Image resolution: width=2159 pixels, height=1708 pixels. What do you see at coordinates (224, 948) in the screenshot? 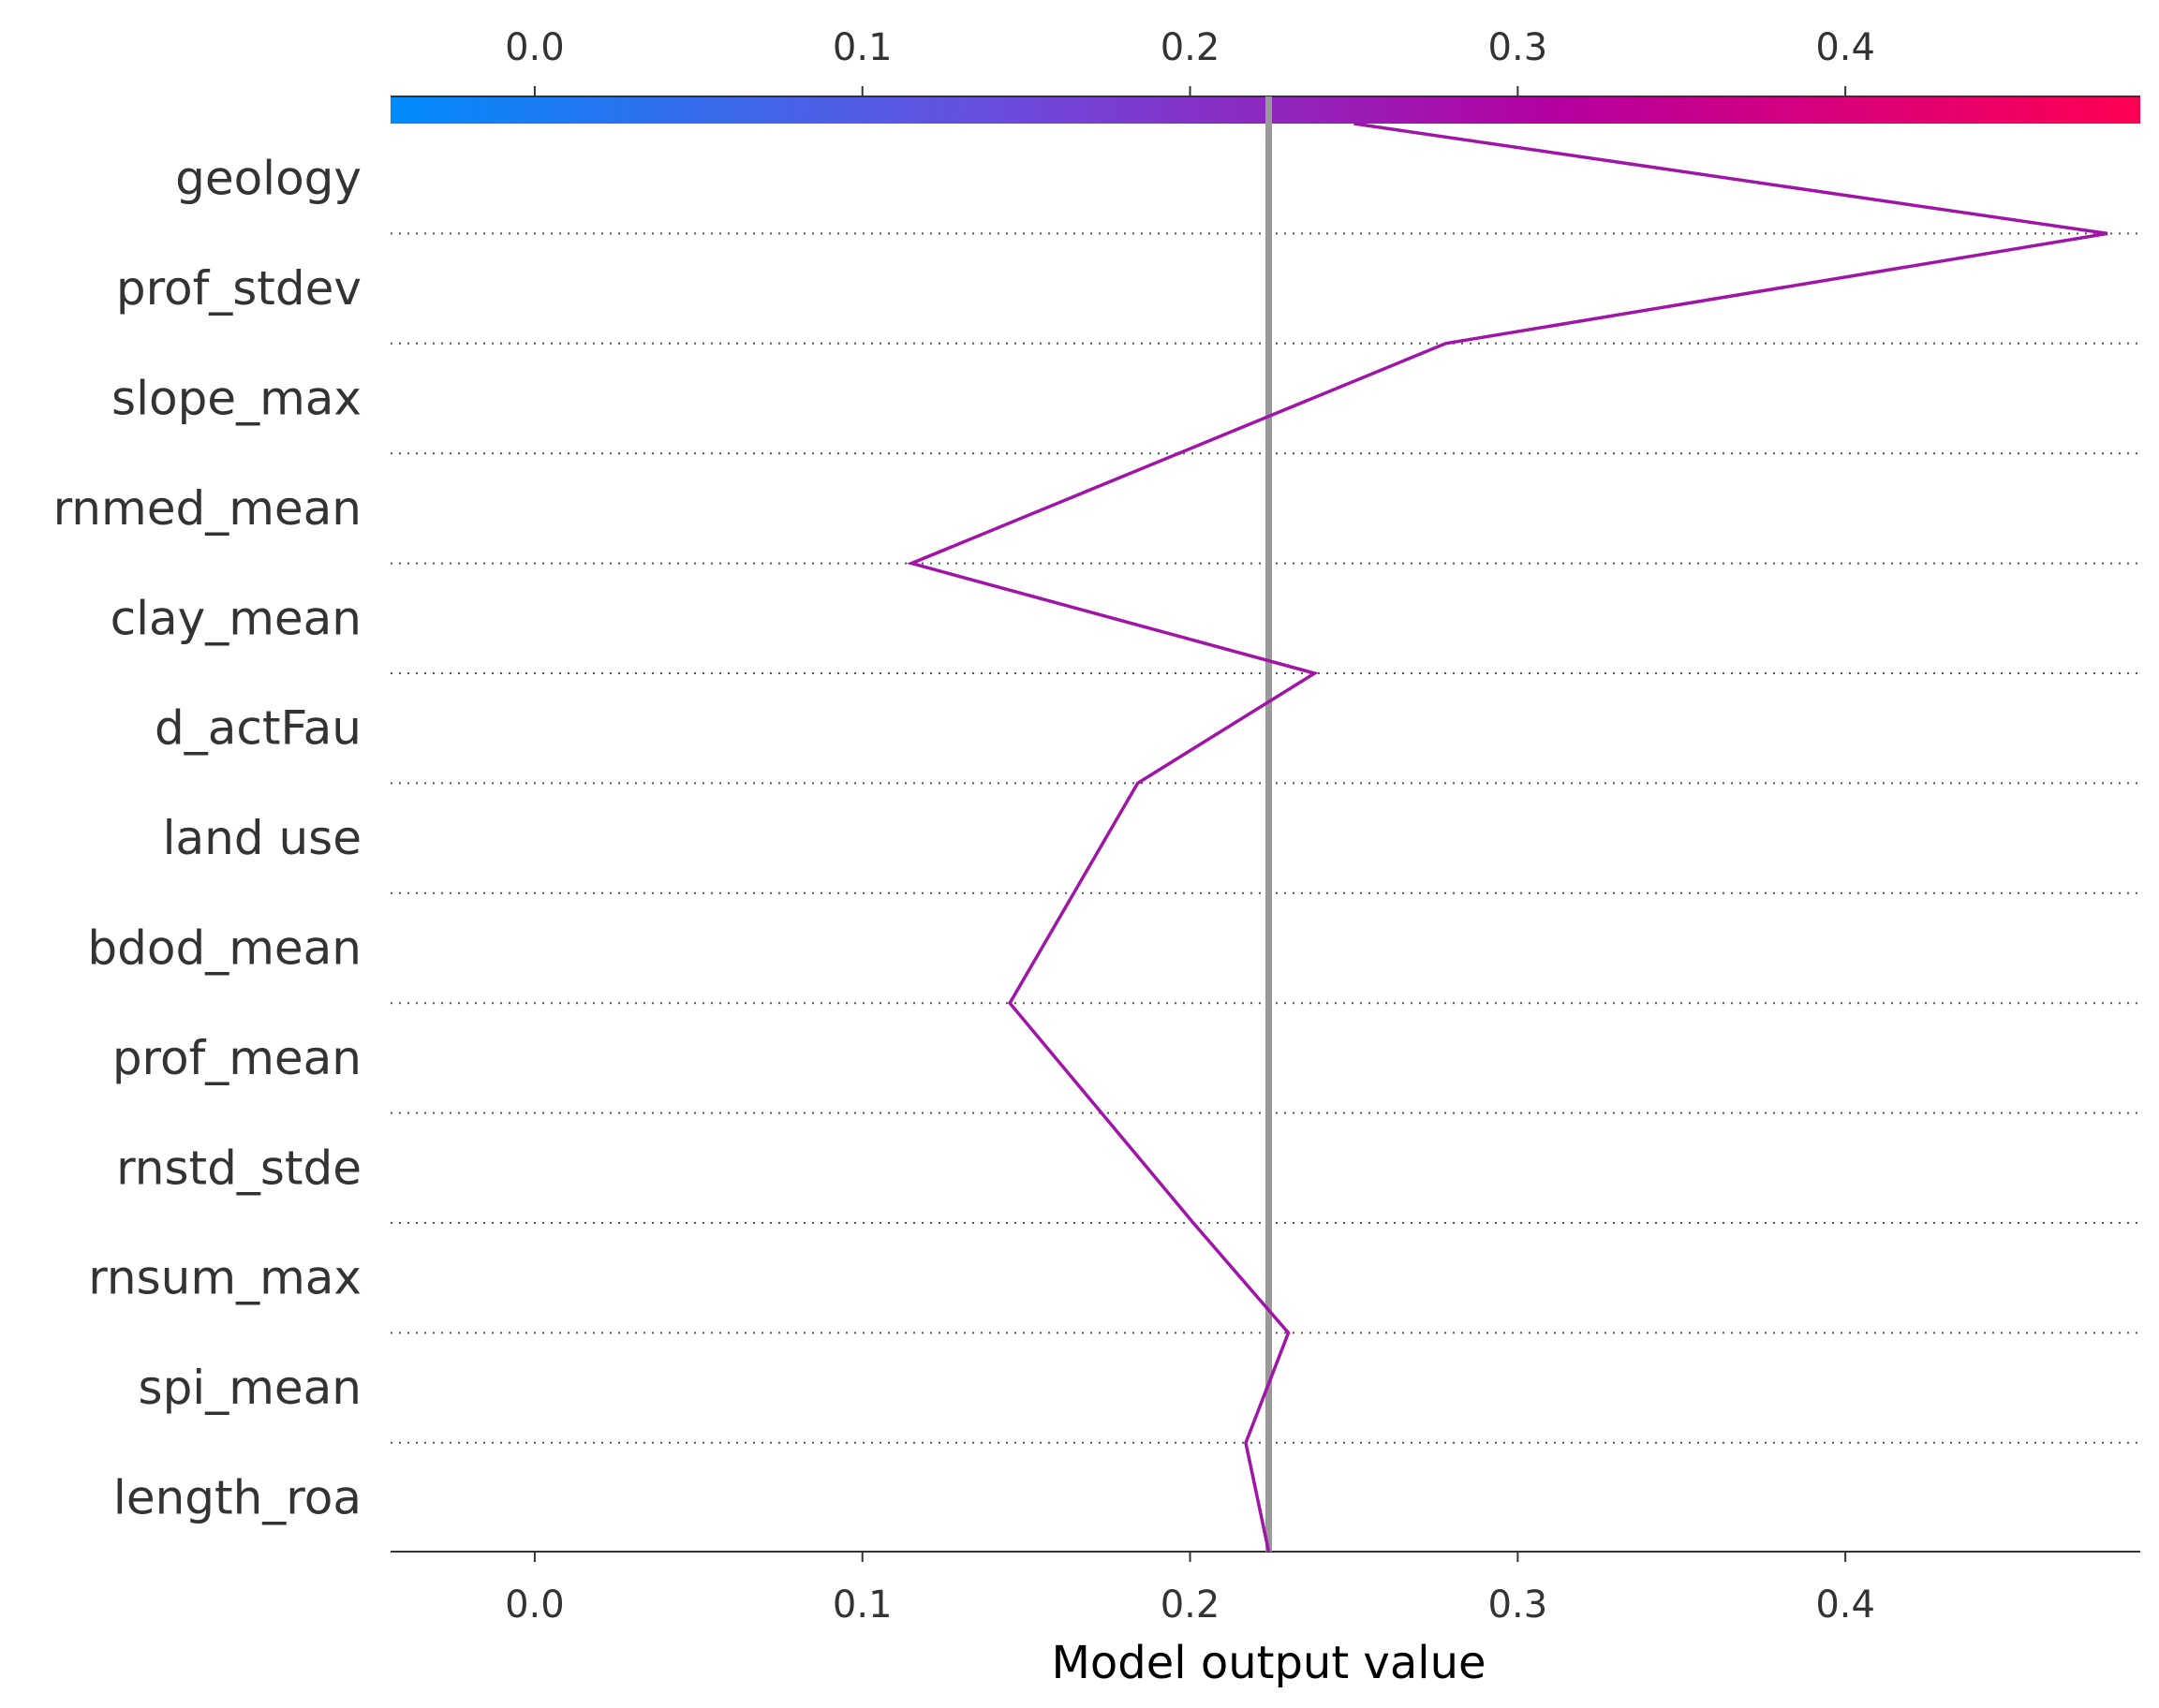
I see `feature-label: bdod_mean` at bounding box center [224, 948].